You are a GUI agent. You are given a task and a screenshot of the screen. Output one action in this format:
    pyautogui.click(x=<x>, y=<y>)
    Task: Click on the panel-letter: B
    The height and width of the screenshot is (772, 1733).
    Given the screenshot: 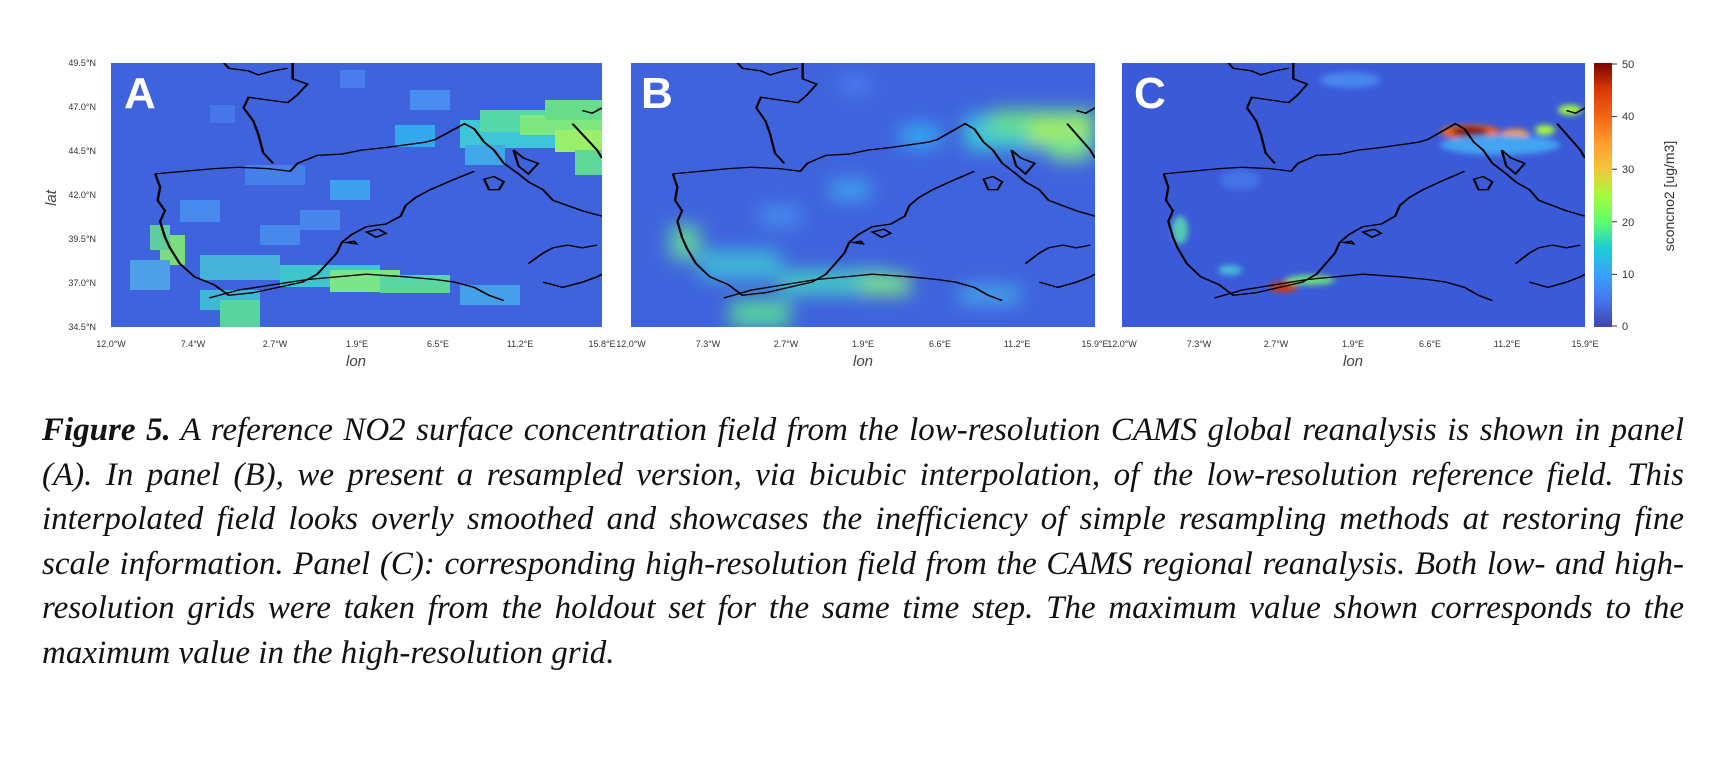 What is the action you would take?
    pyautogui.click(x=657, y=93)
    